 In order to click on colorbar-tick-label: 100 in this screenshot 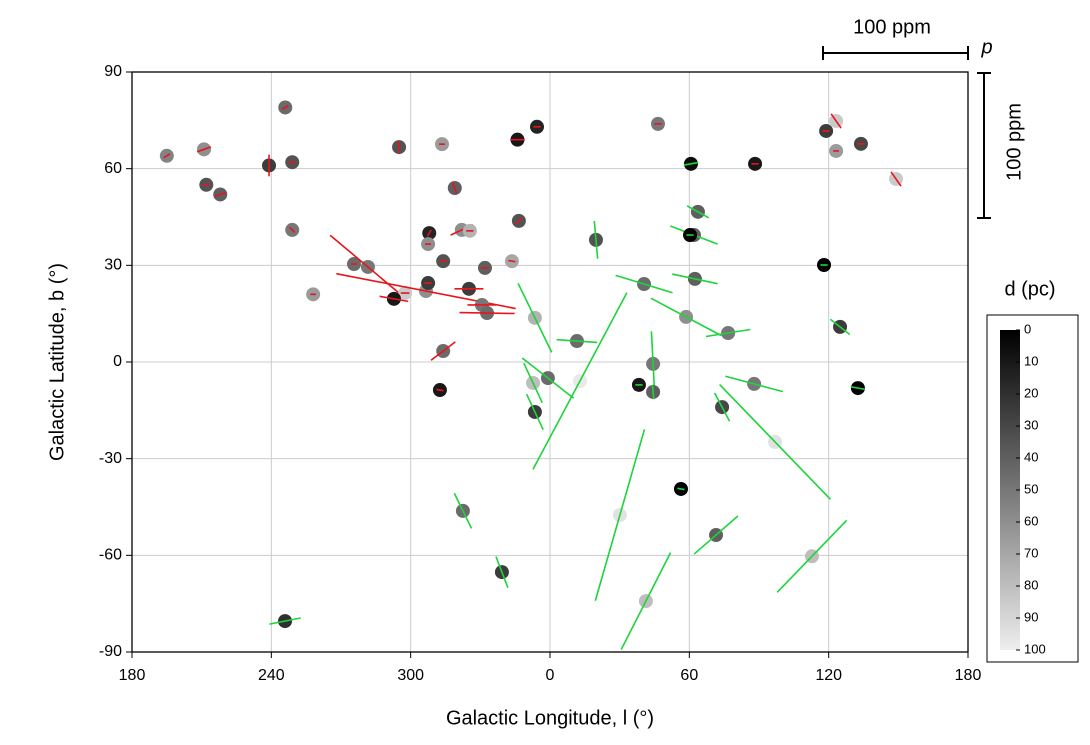, I will do `click(1035, 648)`.